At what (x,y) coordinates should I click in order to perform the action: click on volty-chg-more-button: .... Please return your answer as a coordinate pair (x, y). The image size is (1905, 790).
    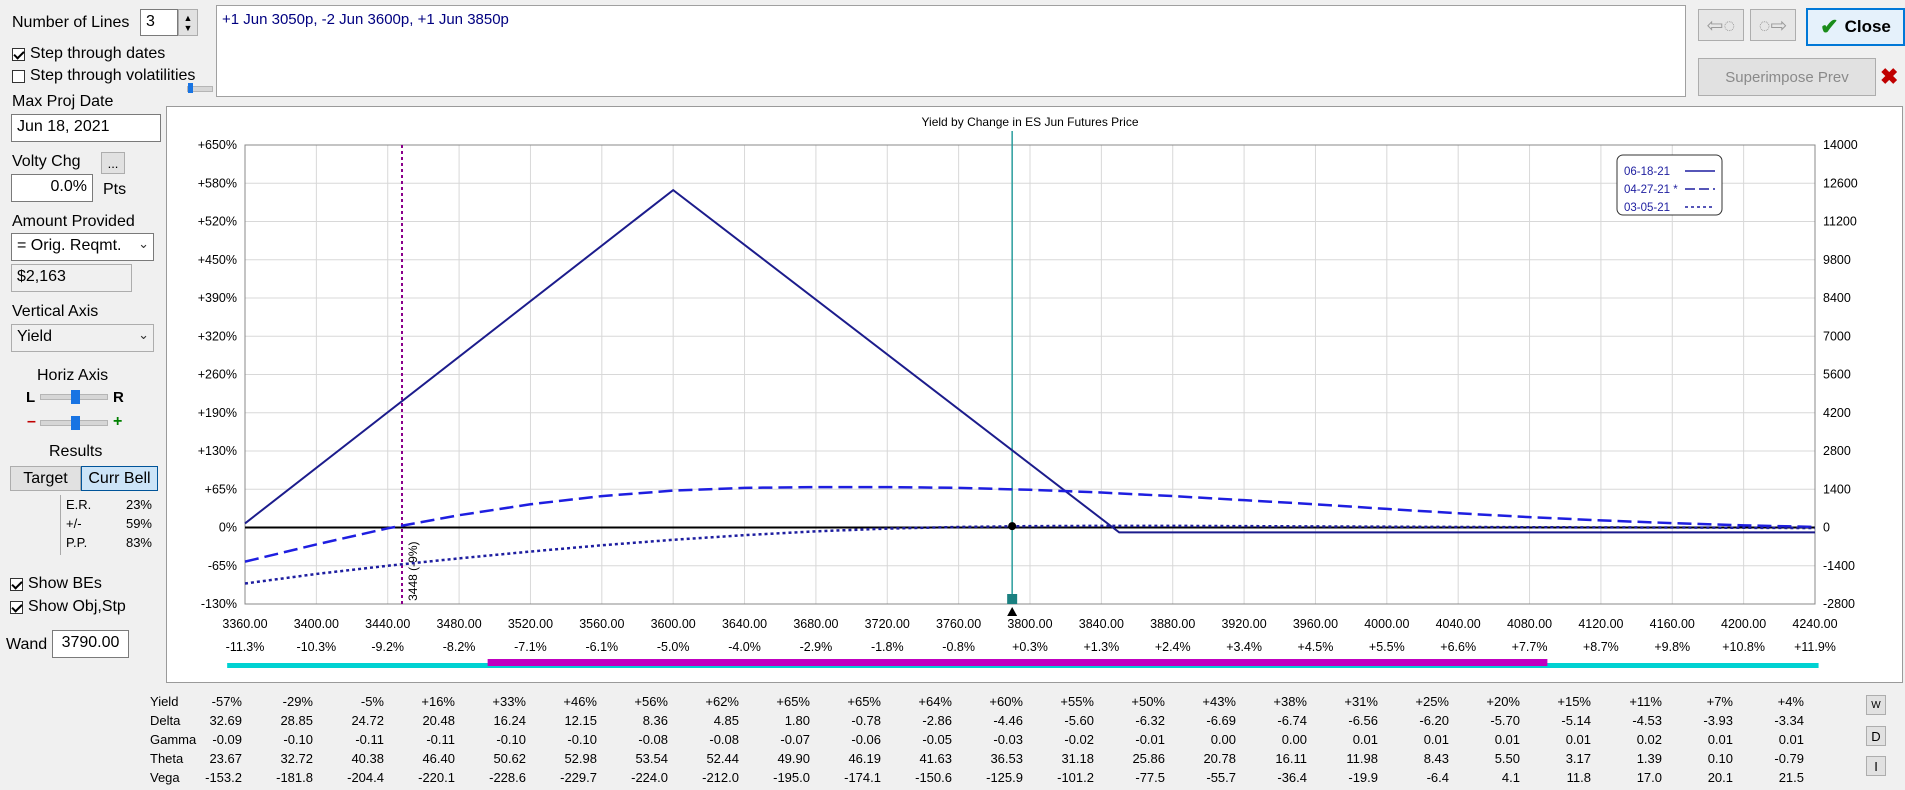
    Looking at the image, I should click on (113, 163).